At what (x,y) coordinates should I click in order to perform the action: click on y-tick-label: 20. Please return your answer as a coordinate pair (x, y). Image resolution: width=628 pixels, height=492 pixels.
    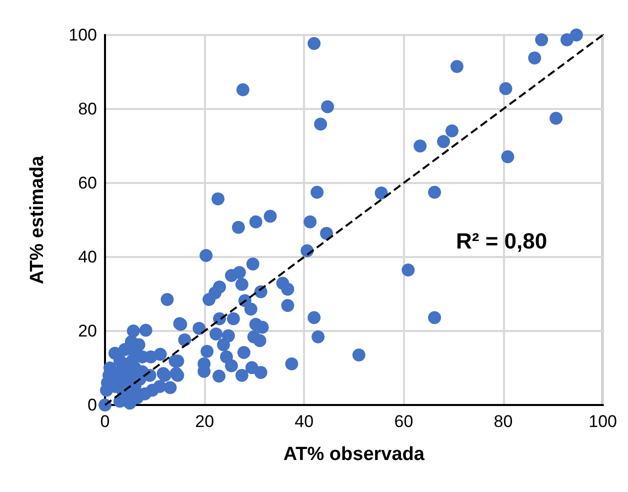
    Looking at the image, I should click on (87, 331).